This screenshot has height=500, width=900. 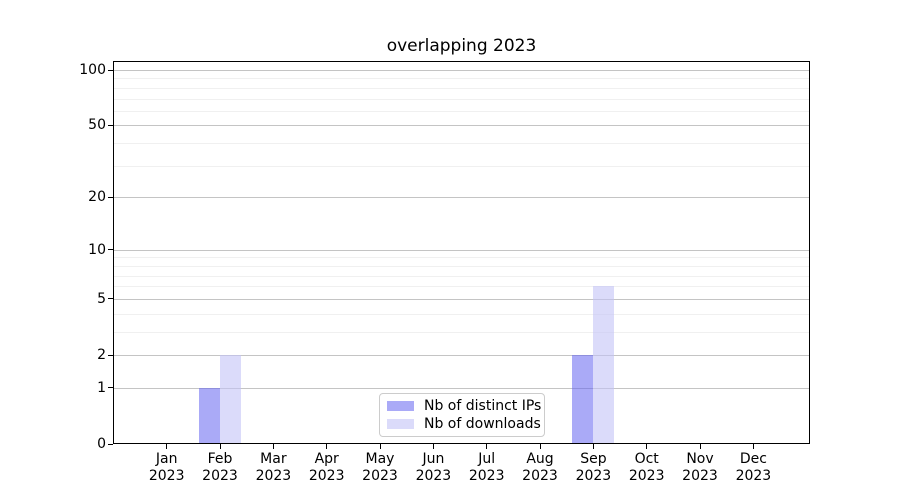 What do you see at coordinates (97, 197) in the screenshot?
I see `y-tick-label: 20` at bounding box center [97, 197].